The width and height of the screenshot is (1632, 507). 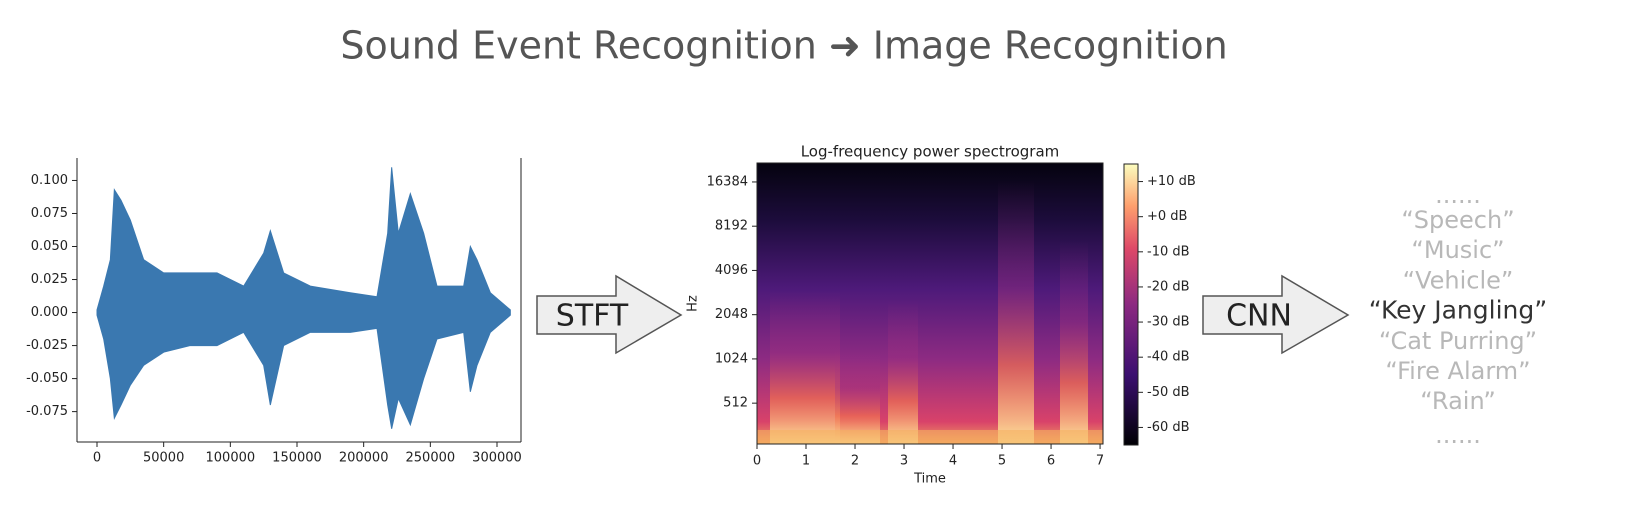 What do you see at coordinates (1168, 251) in the screenshot?
I see `colorbar-tick-label: -10 dB` at bounding box center [1168, 251].